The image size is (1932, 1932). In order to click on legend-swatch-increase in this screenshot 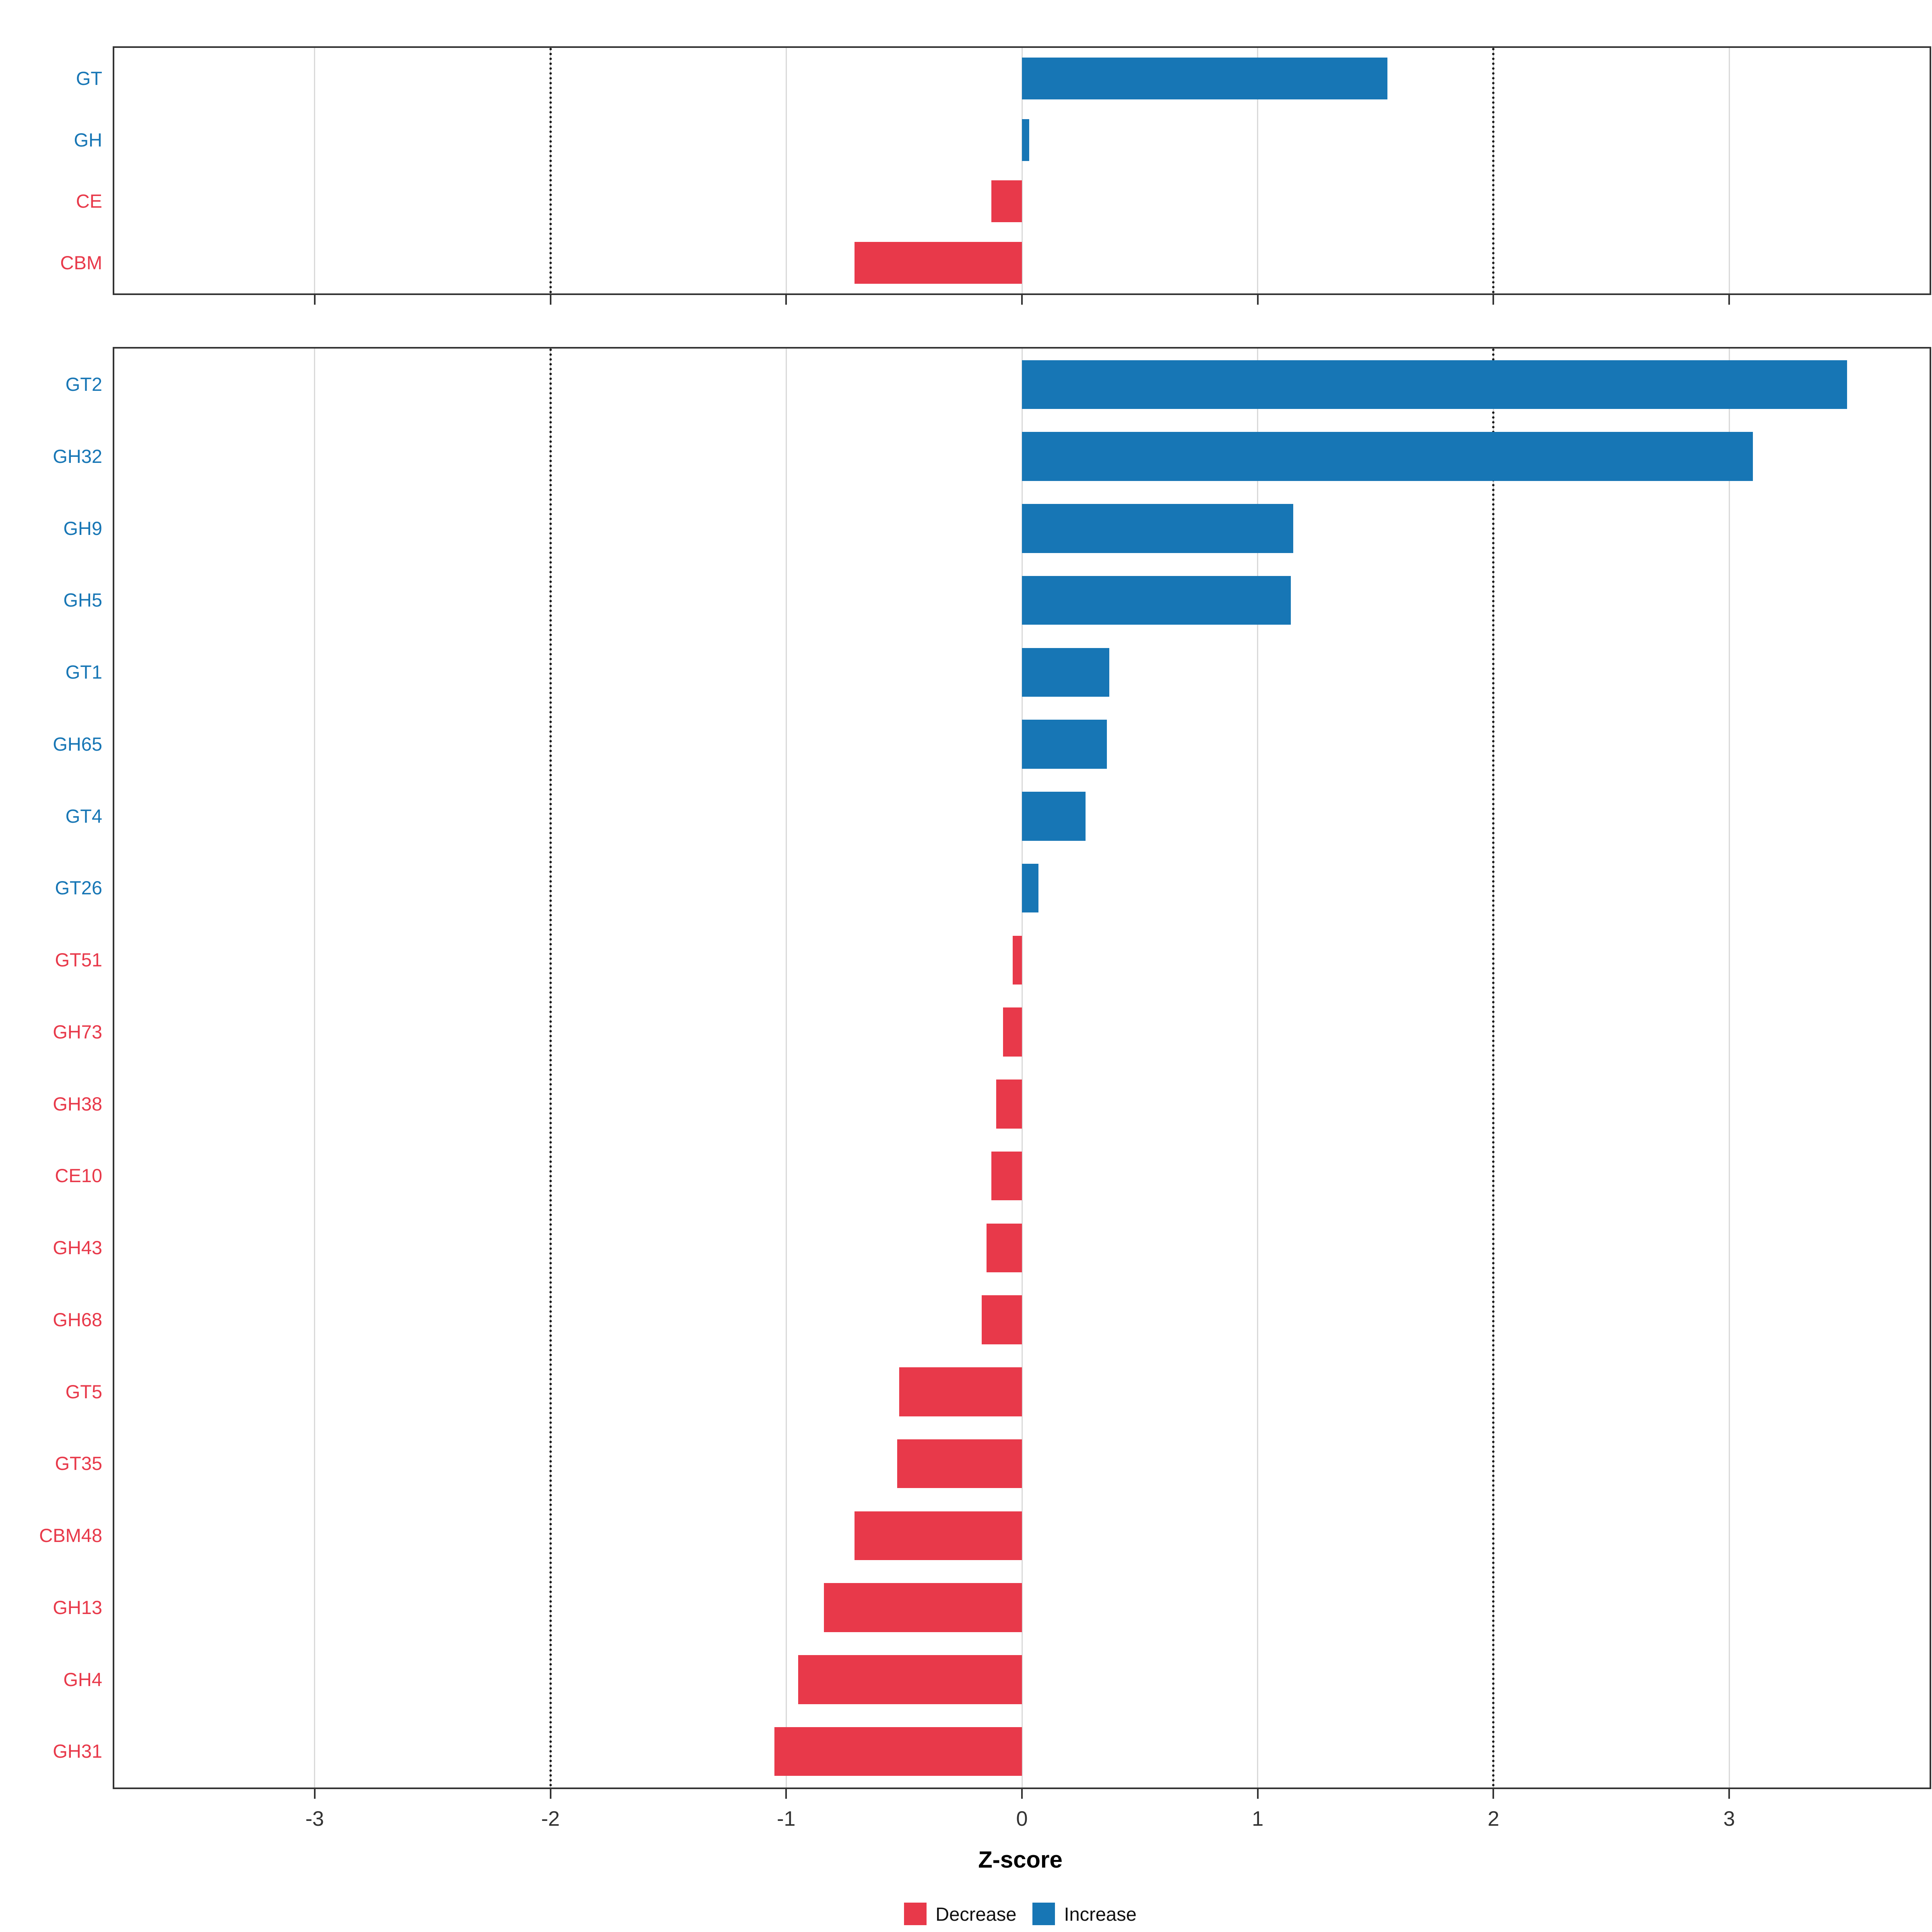, I will do `click(1043, 1914)`.